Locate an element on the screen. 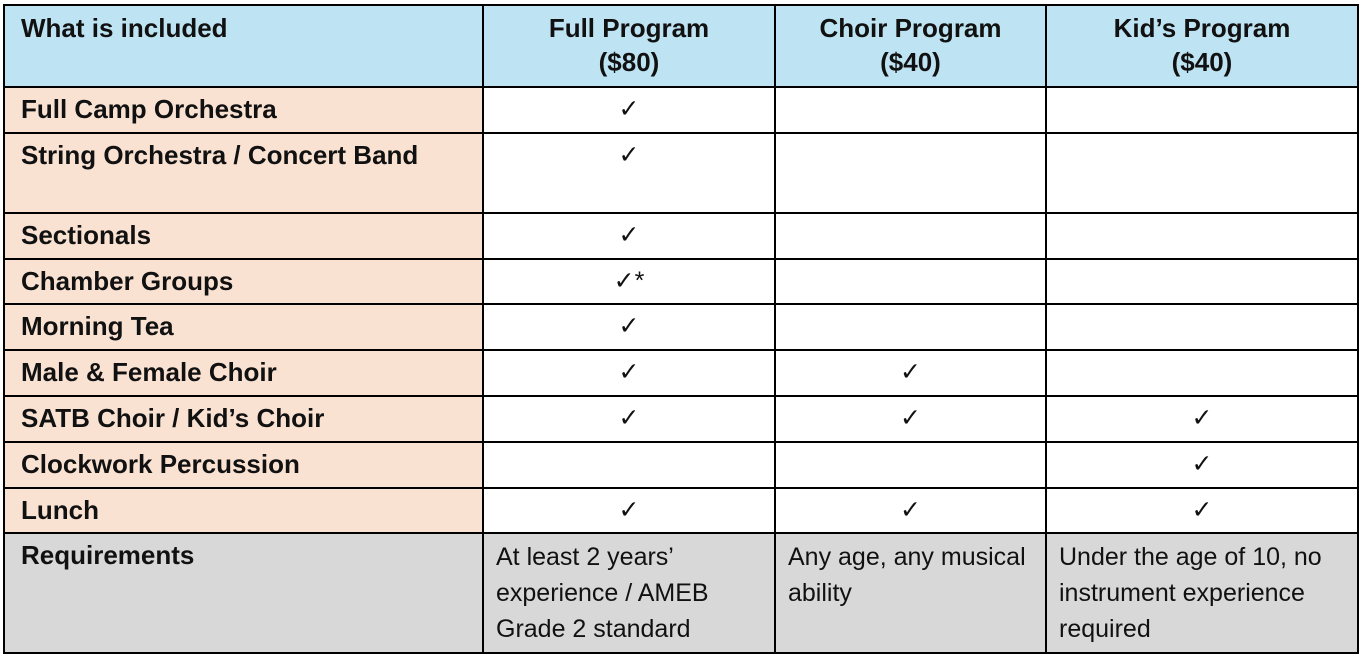 The width and height of the screenshot is (1367, 659). row-label: Requirements is located at coordinates (243, 593).